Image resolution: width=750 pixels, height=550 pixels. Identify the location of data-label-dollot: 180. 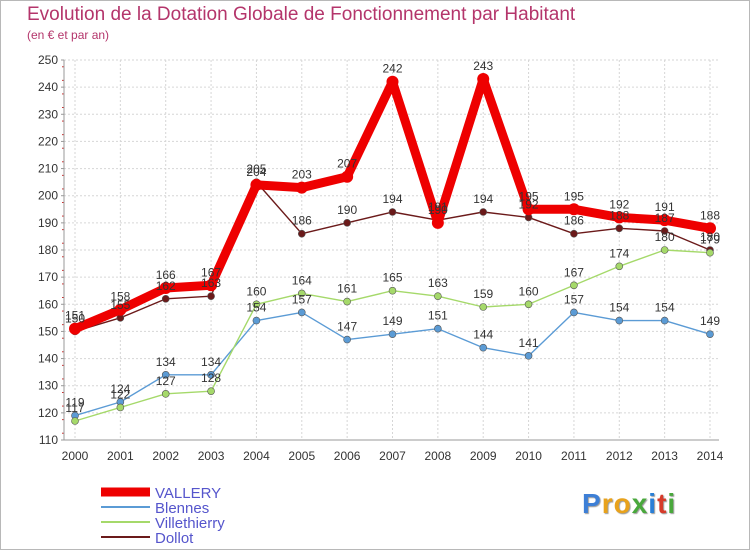
(710, 237).